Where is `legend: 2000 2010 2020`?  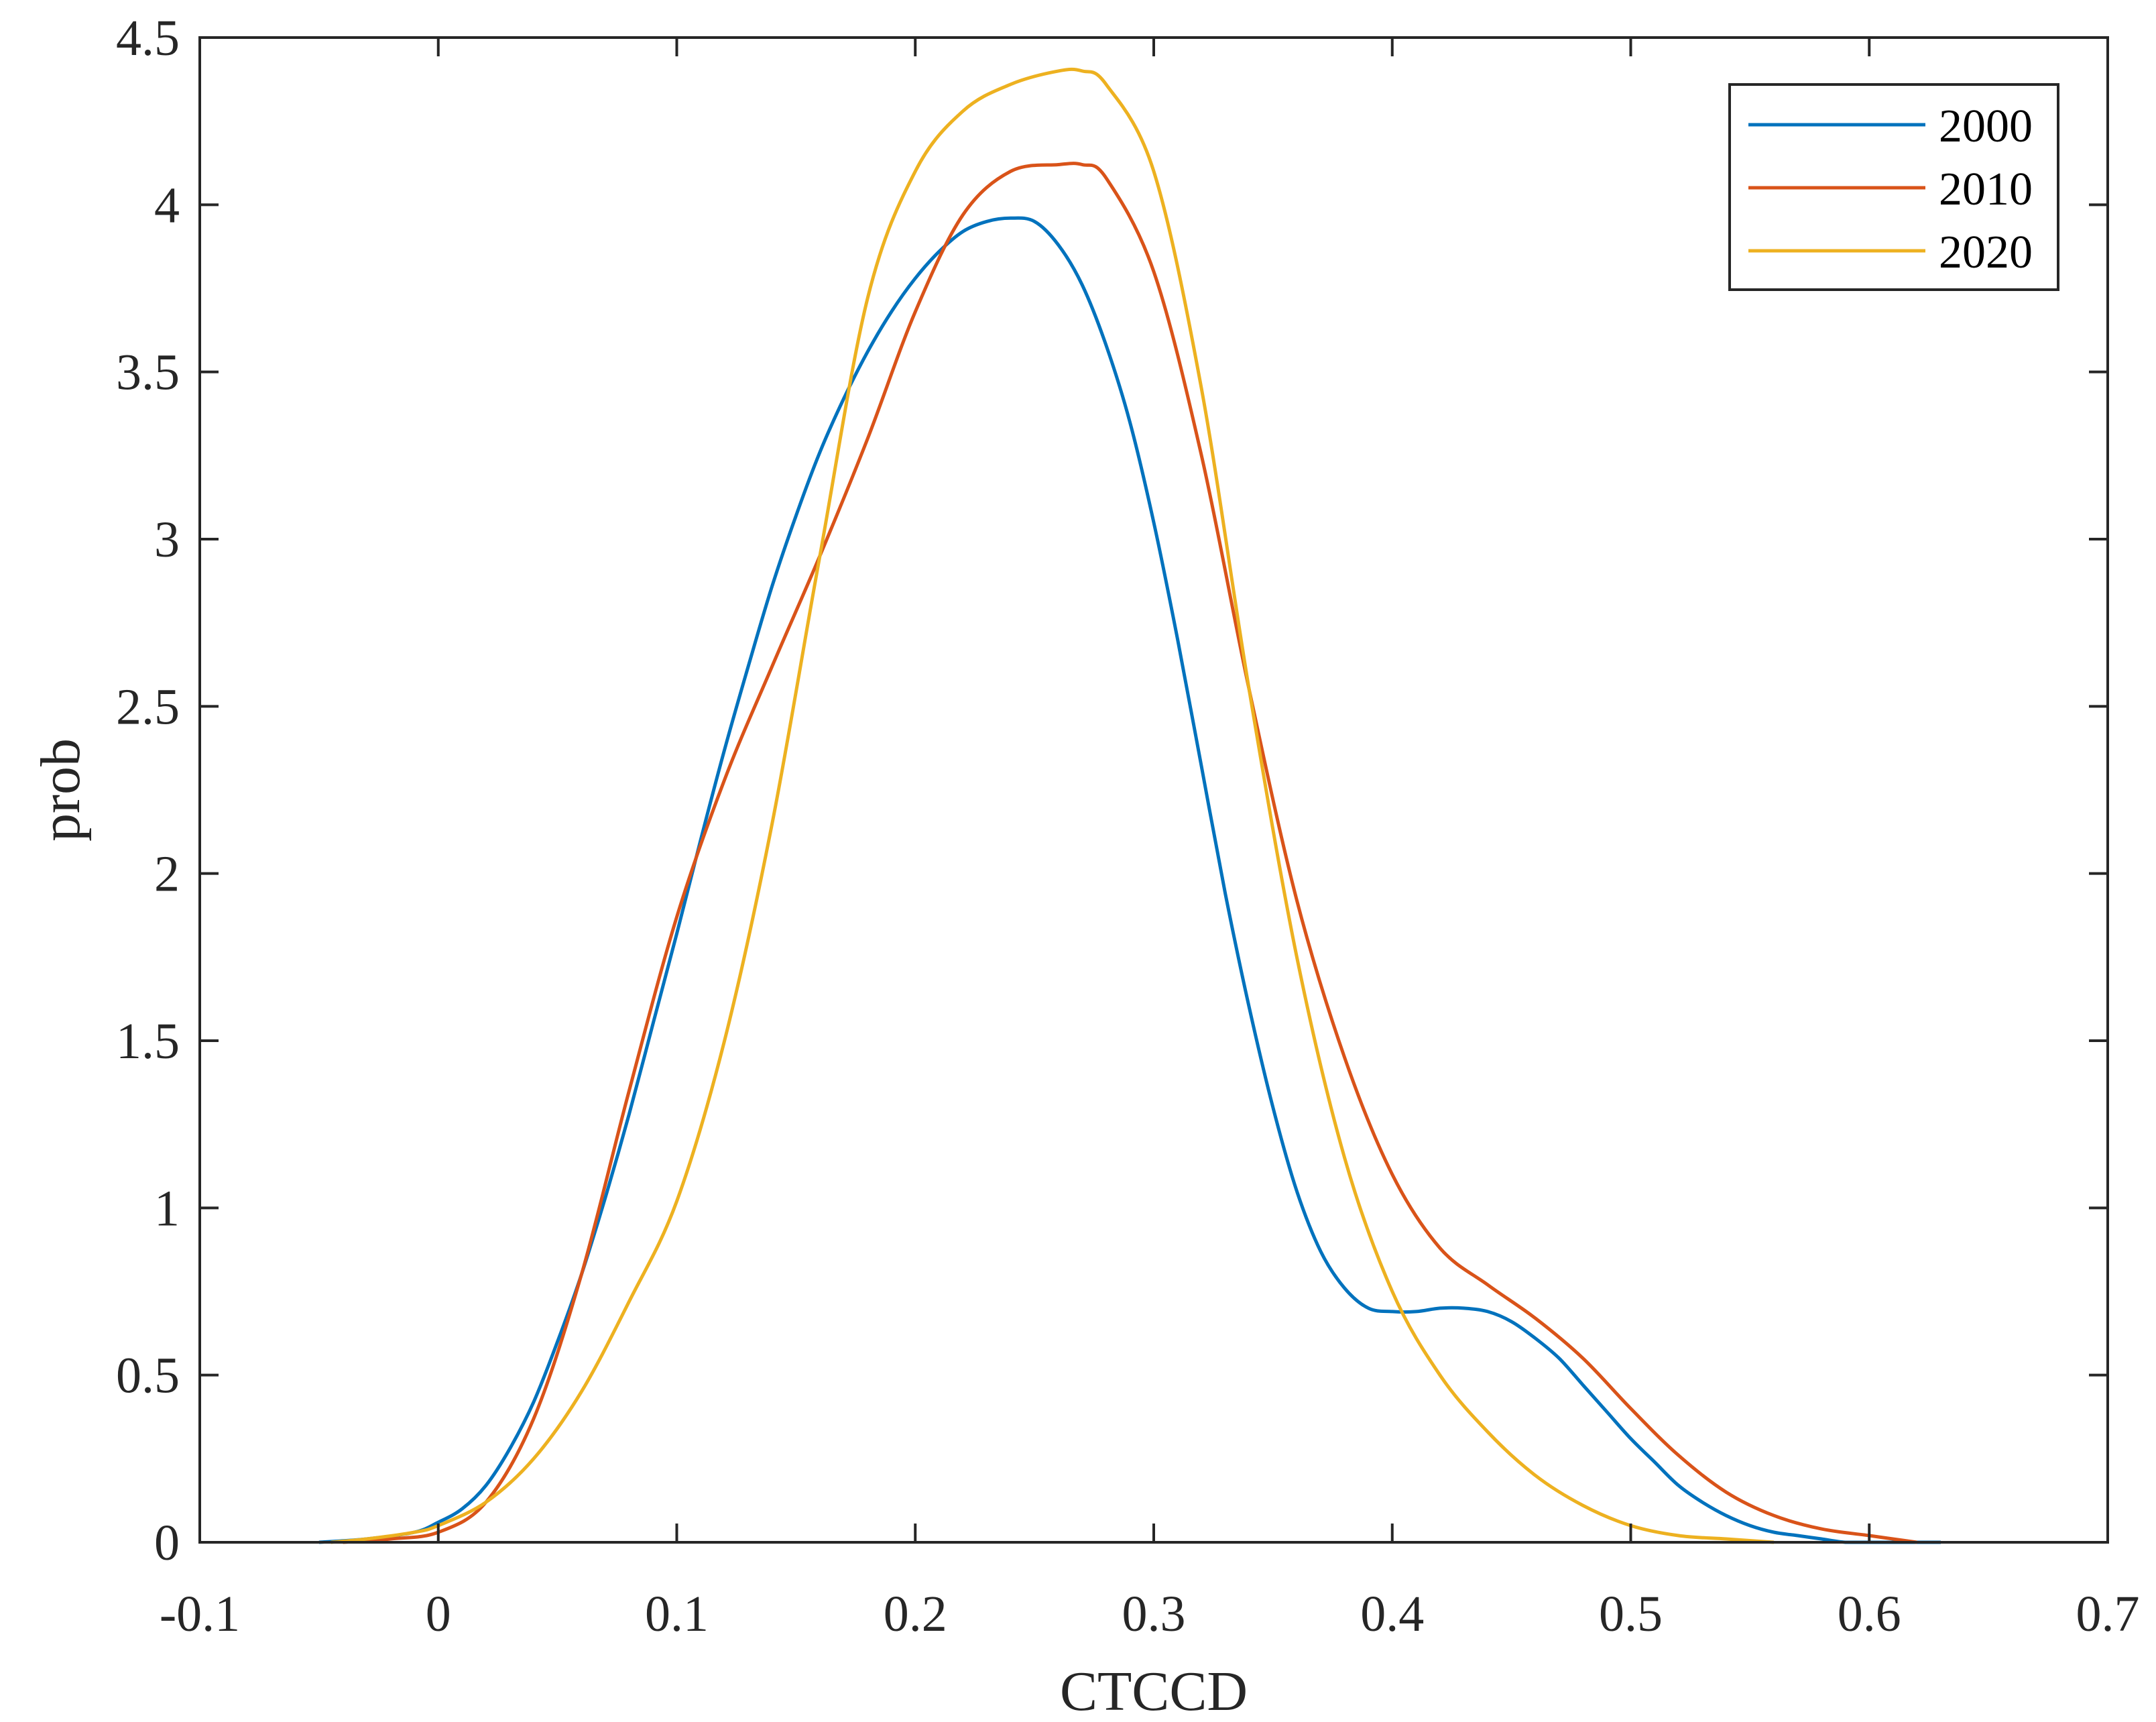 legend: 2000 2010 2020 is located at coordinates (1893, 187).